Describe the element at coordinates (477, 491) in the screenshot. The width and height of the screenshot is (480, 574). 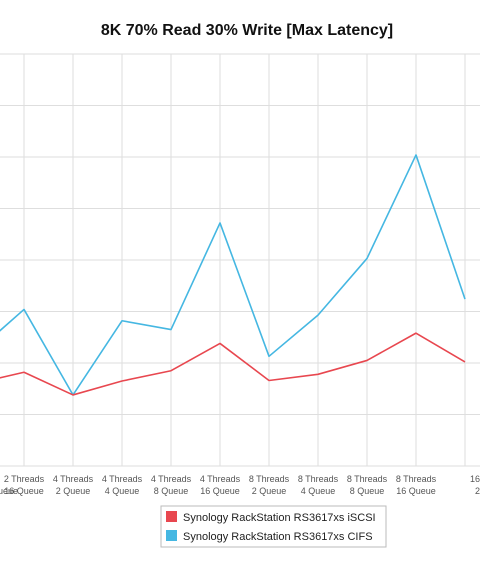
I see `x-tick-label: 2` at that location.